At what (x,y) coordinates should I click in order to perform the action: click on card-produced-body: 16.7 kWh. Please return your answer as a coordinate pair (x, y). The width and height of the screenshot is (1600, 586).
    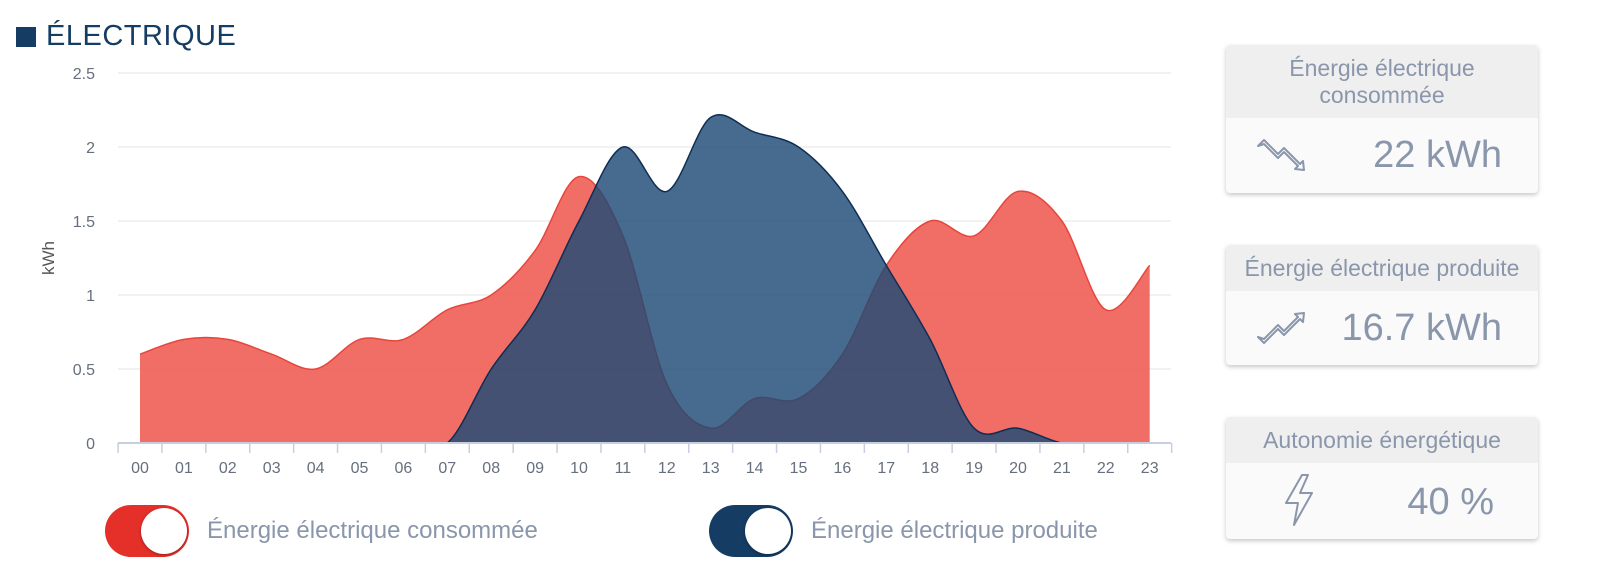
    Looking at the image, I should click on (1382, 328).